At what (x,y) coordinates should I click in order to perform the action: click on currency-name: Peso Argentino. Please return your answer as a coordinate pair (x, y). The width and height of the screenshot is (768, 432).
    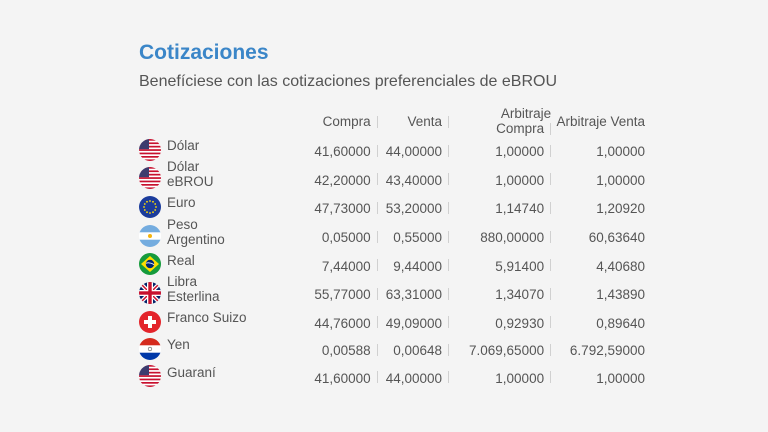
    Looking at the image, I should click on (196, 231).